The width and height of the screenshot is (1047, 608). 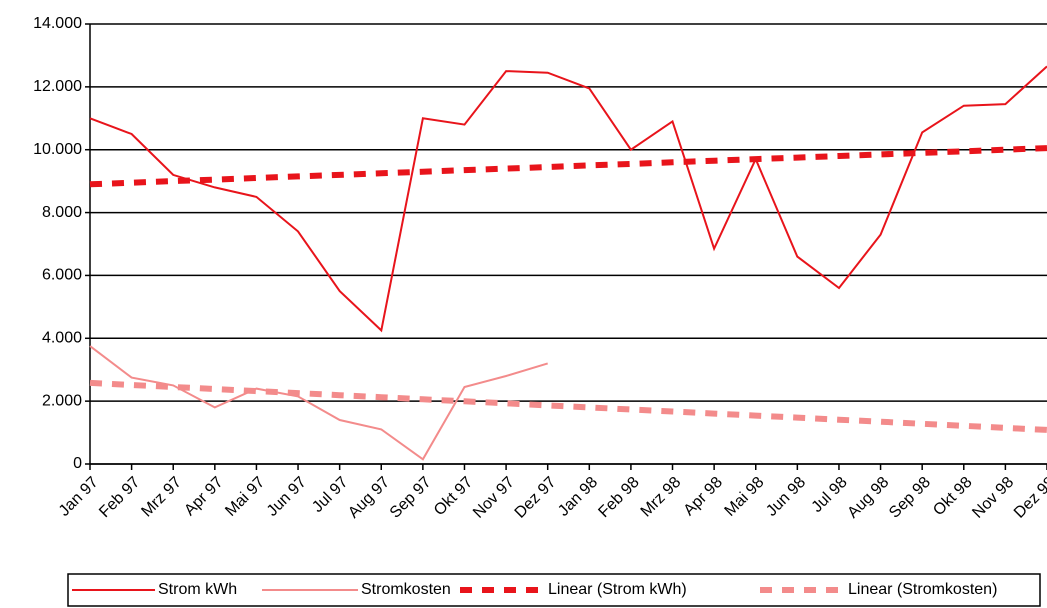 I want to click on y-tick-label: 12.000, so click(x=57, y=86).